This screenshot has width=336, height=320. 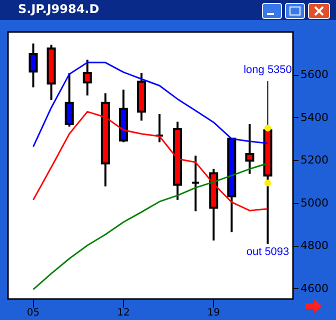 I want to click on y-tick-label: 5600, so click(x=314, y=75).